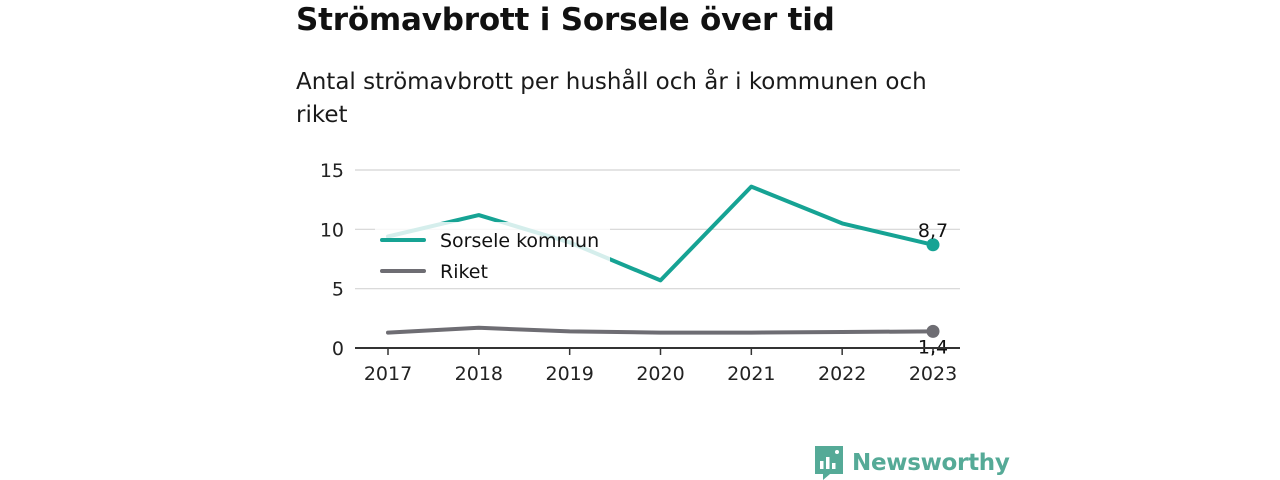 Image resolution: width=1280 pixels, height=480 pixels. Describe the element at coordinates (565, 20) in the screenshot. I see `chart-title: Strömavbrott i Sorsele över tid` at that location.